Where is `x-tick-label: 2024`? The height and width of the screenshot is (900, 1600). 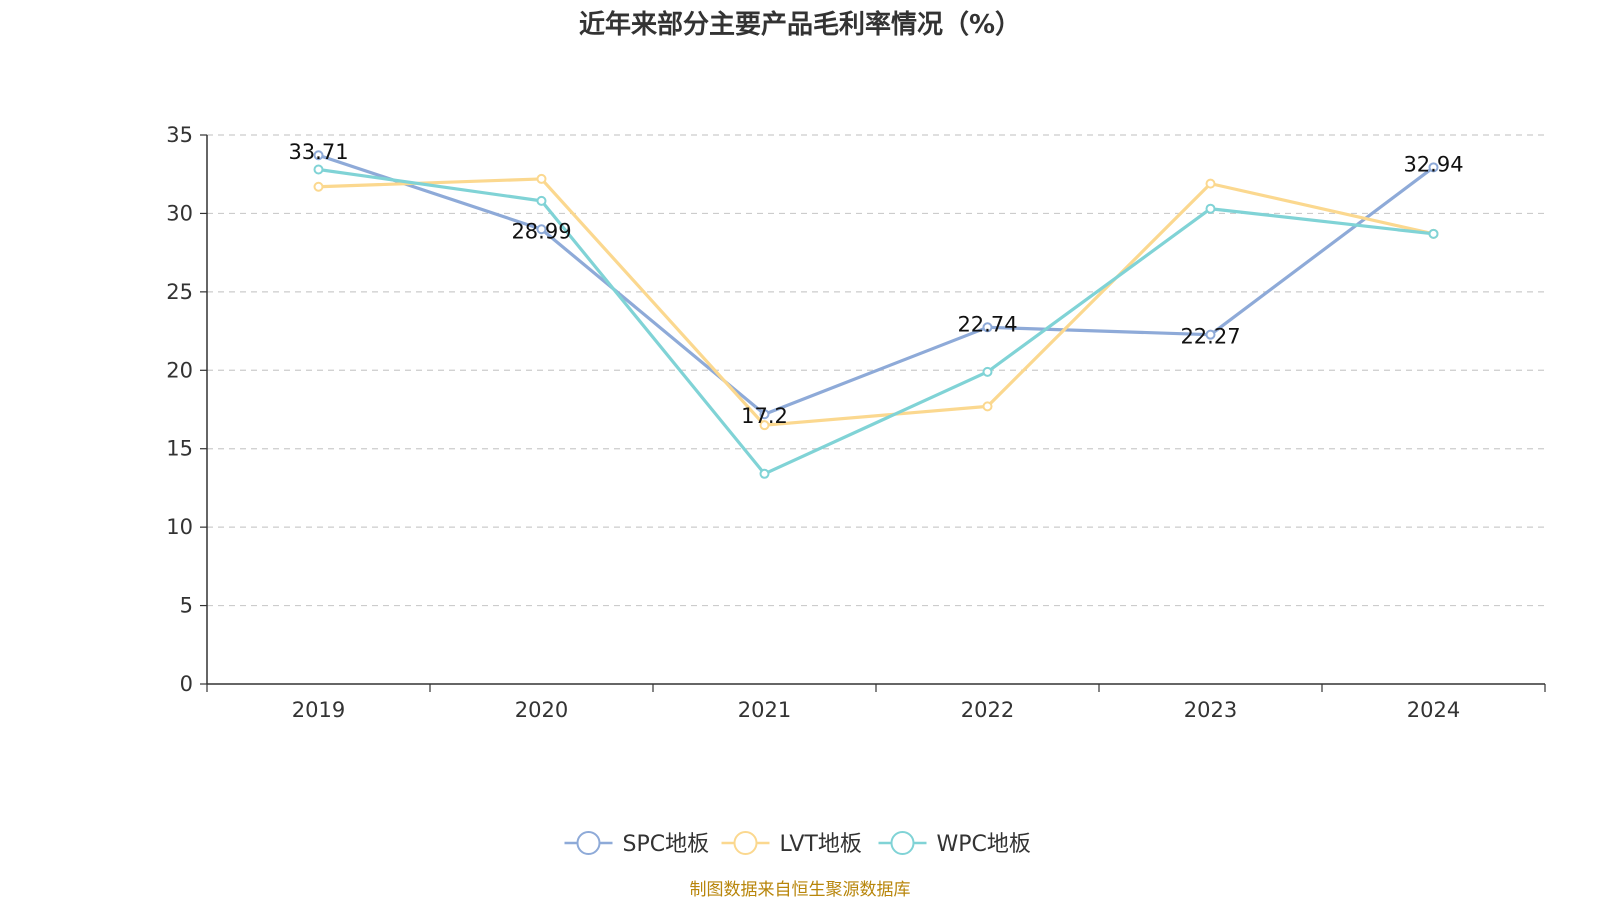 x-tick-label: 2024 is located at coordinates (1433, 710).